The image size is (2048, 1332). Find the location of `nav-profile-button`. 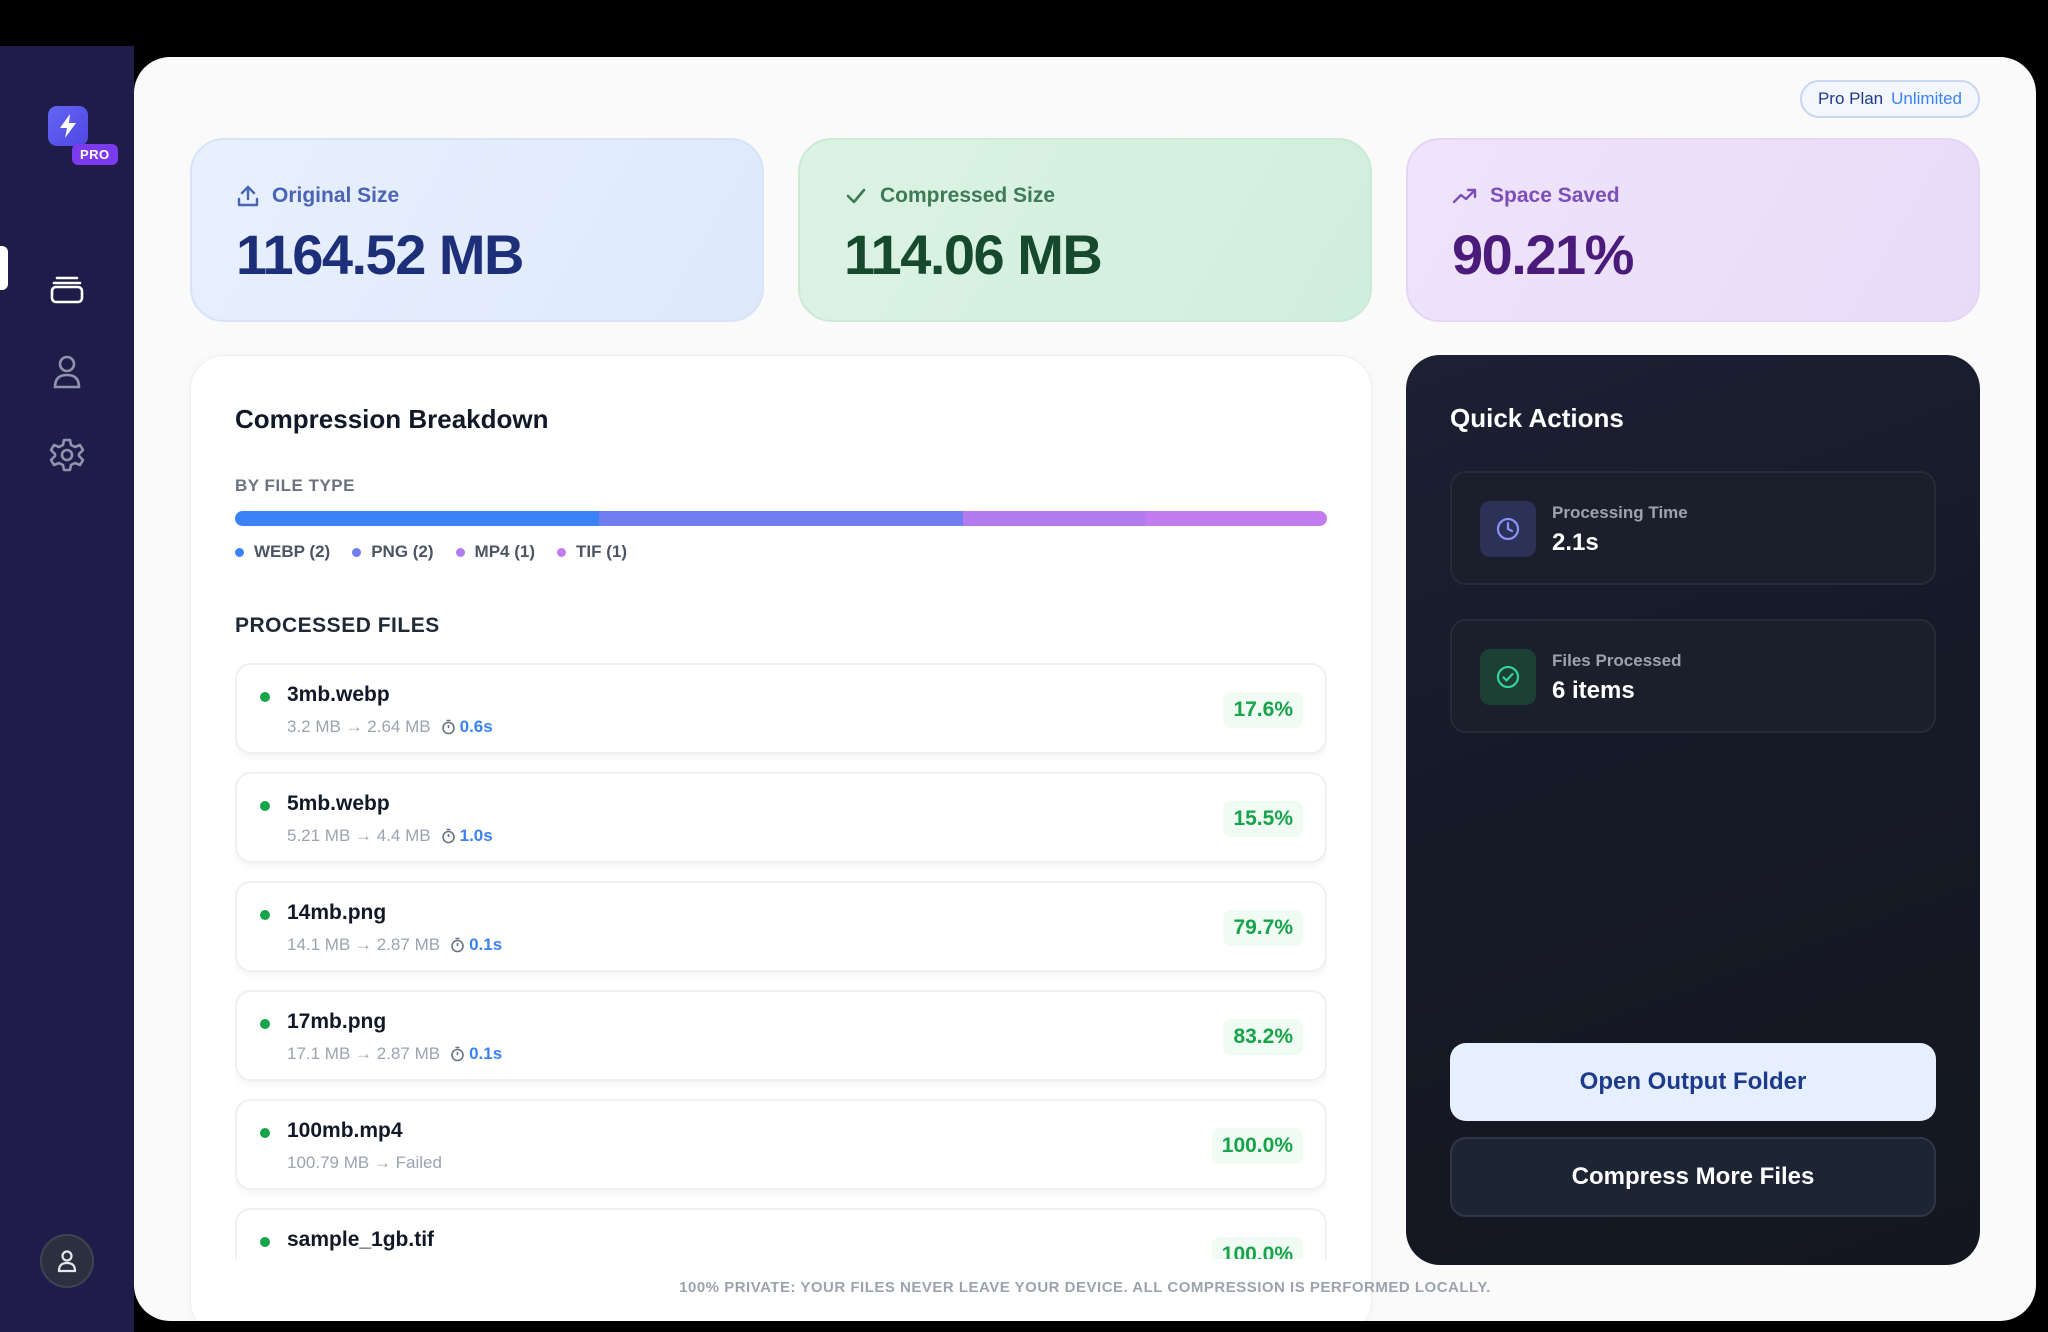

nav-profile-button is located at coordinates (67, 372).